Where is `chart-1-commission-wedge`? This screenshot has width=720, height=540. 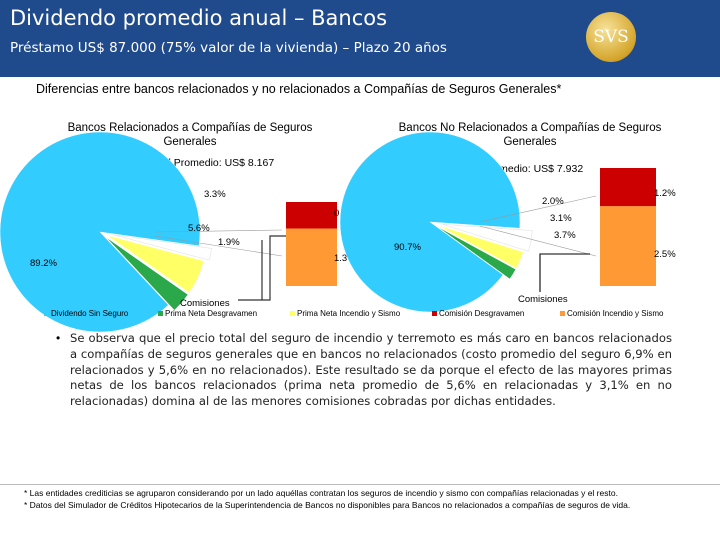
chart-1-commission-wedge is located at coordinates (162, 247).